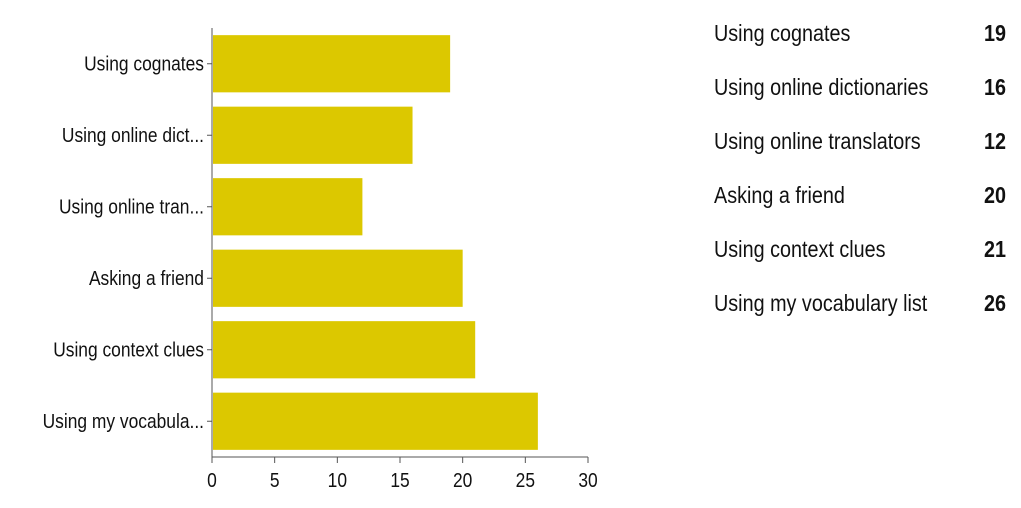 This screenshot has width=1021, height=508. I want to click on table-row: Using online translators 12, so click(862, 141).